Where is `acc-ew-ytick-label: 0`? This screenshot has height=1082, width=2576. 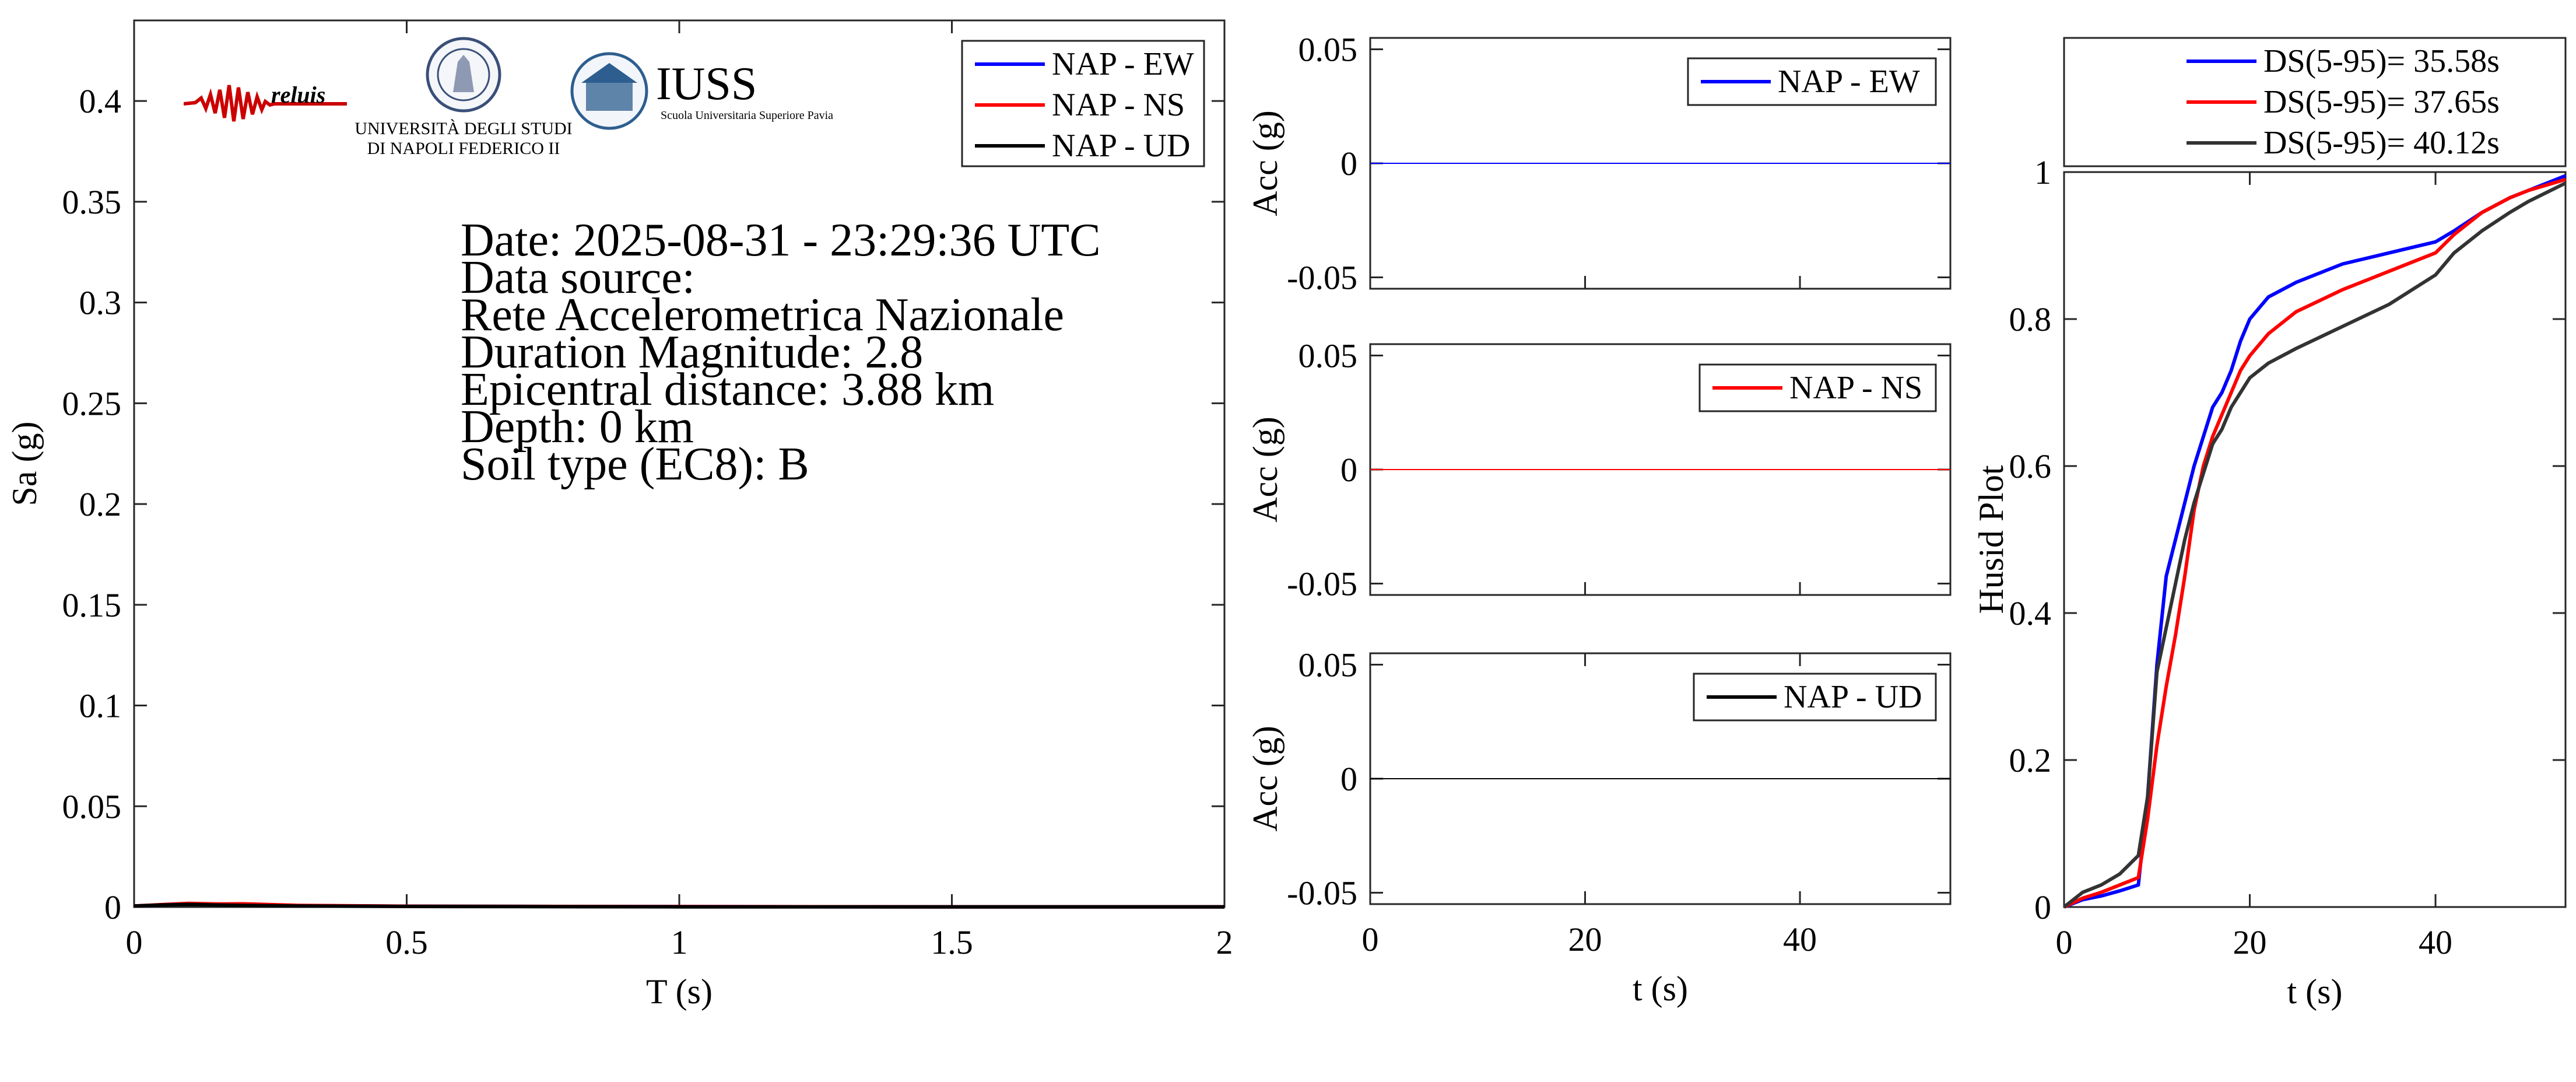
acc-ew-ytick-label: 0 is located at coordinates (1348, 164).